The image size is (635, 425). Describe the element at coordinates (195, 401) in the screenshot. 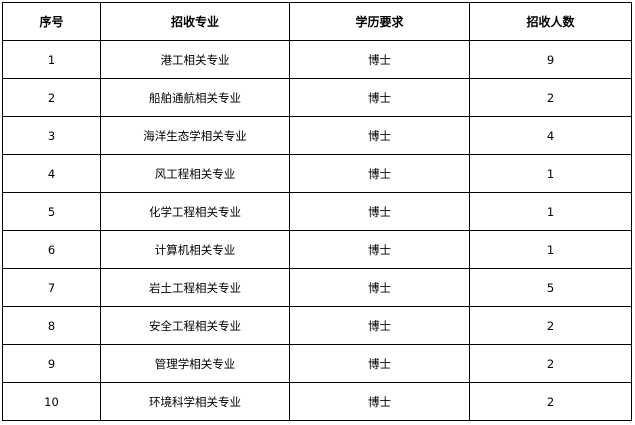

I see `cell-major: 环境科学相关专业` at that location.